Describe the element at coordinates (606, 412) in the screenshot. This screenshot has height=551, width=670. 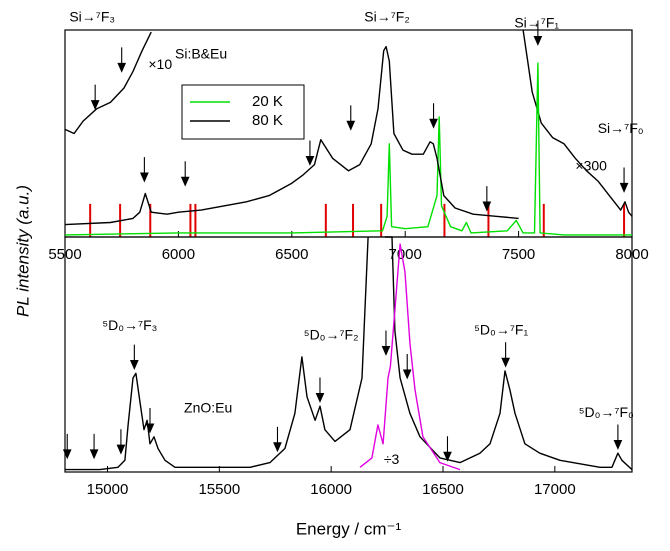
I see `annotation: ⁵D₀→⁷F₀` at that location.